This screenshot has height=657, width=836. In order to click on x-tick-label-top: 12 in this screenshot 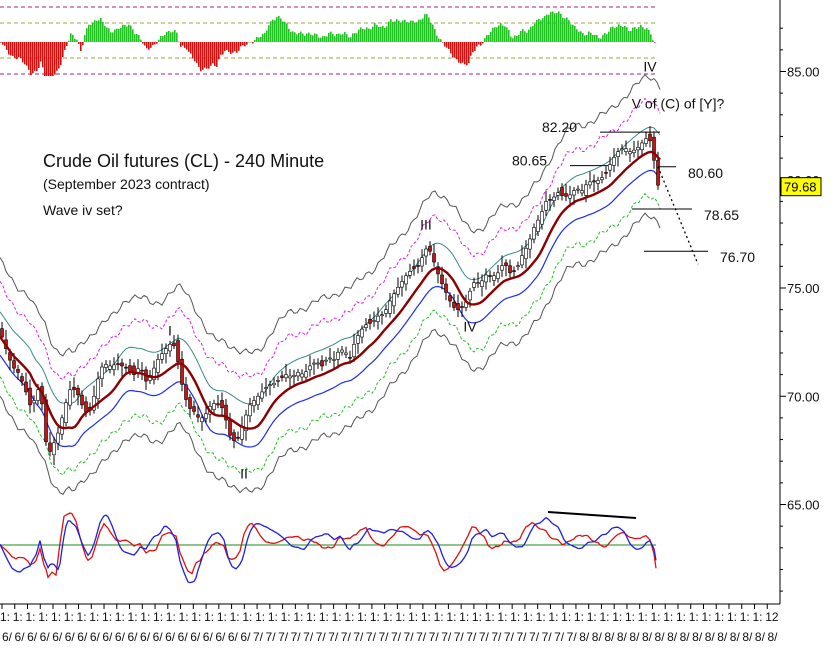, I will do `click(772, 617)`.